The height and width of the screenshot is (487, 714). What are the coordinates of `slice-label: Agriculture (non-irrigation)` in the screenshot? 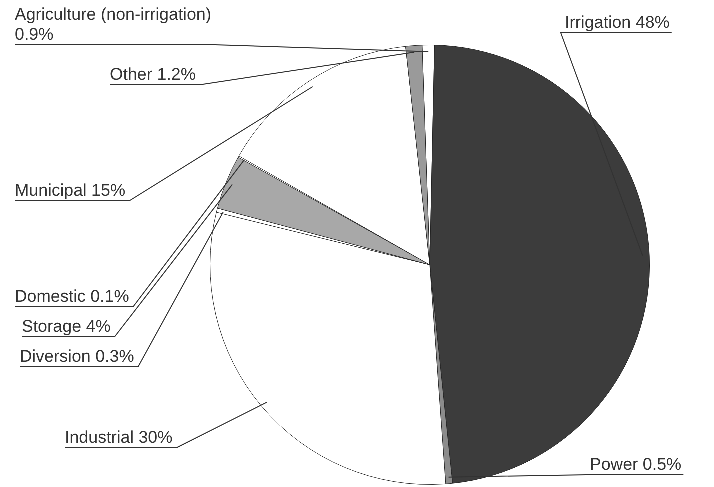 It's located at (113, 14).